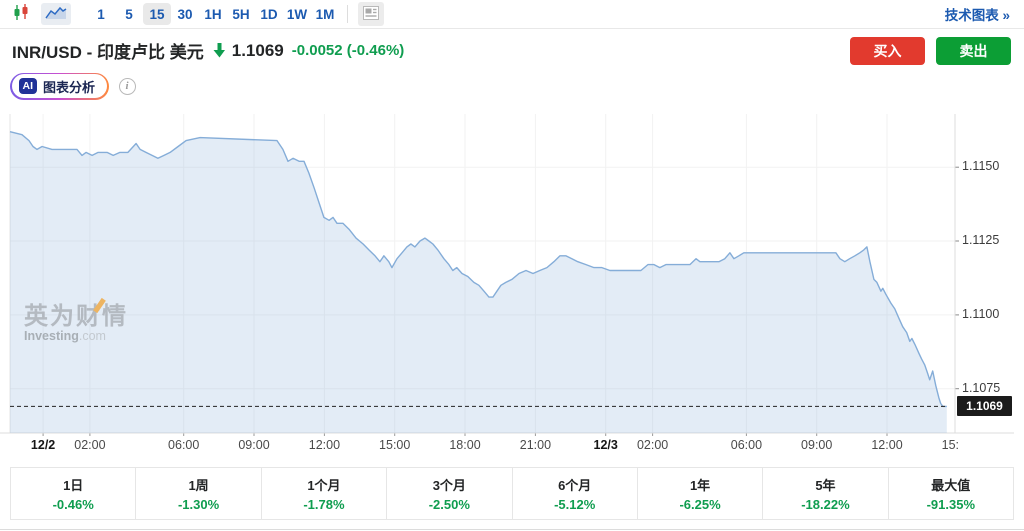 This screenshot has height=531, width=1024. What do you see at coordinates (701, 493) in the screenshot?
I see `perf-cell-5: 1年 -6.25%` at bounding box center [701, 493].